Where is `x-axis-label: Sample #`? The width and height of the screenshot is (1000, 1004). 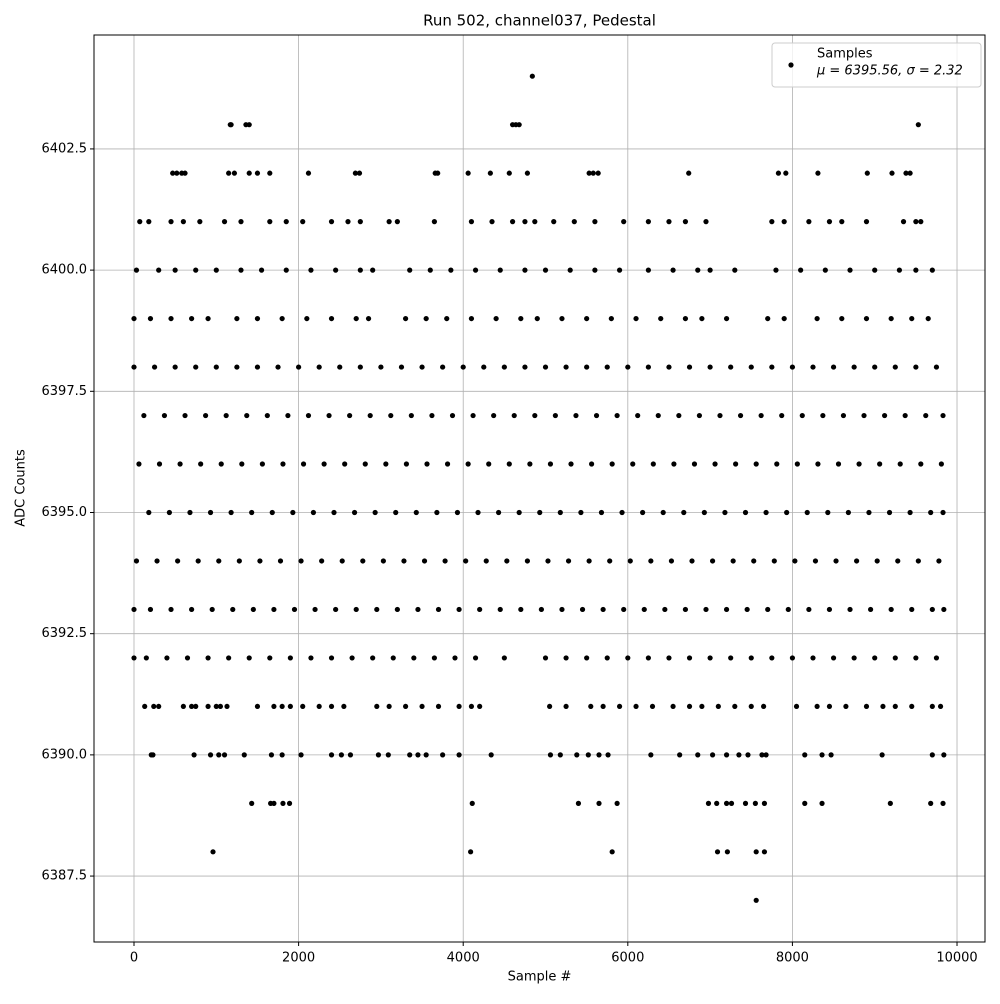 x-axis-label: Sample # is located at coordinates (540, 977).